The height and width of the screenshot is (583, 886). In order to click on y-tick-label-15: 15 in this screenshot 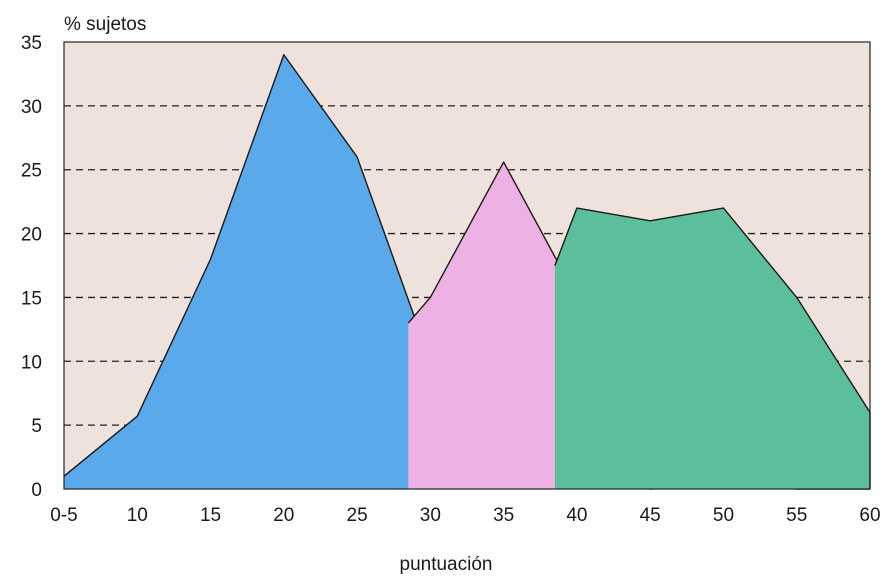, I will do `click(31, 298)`.